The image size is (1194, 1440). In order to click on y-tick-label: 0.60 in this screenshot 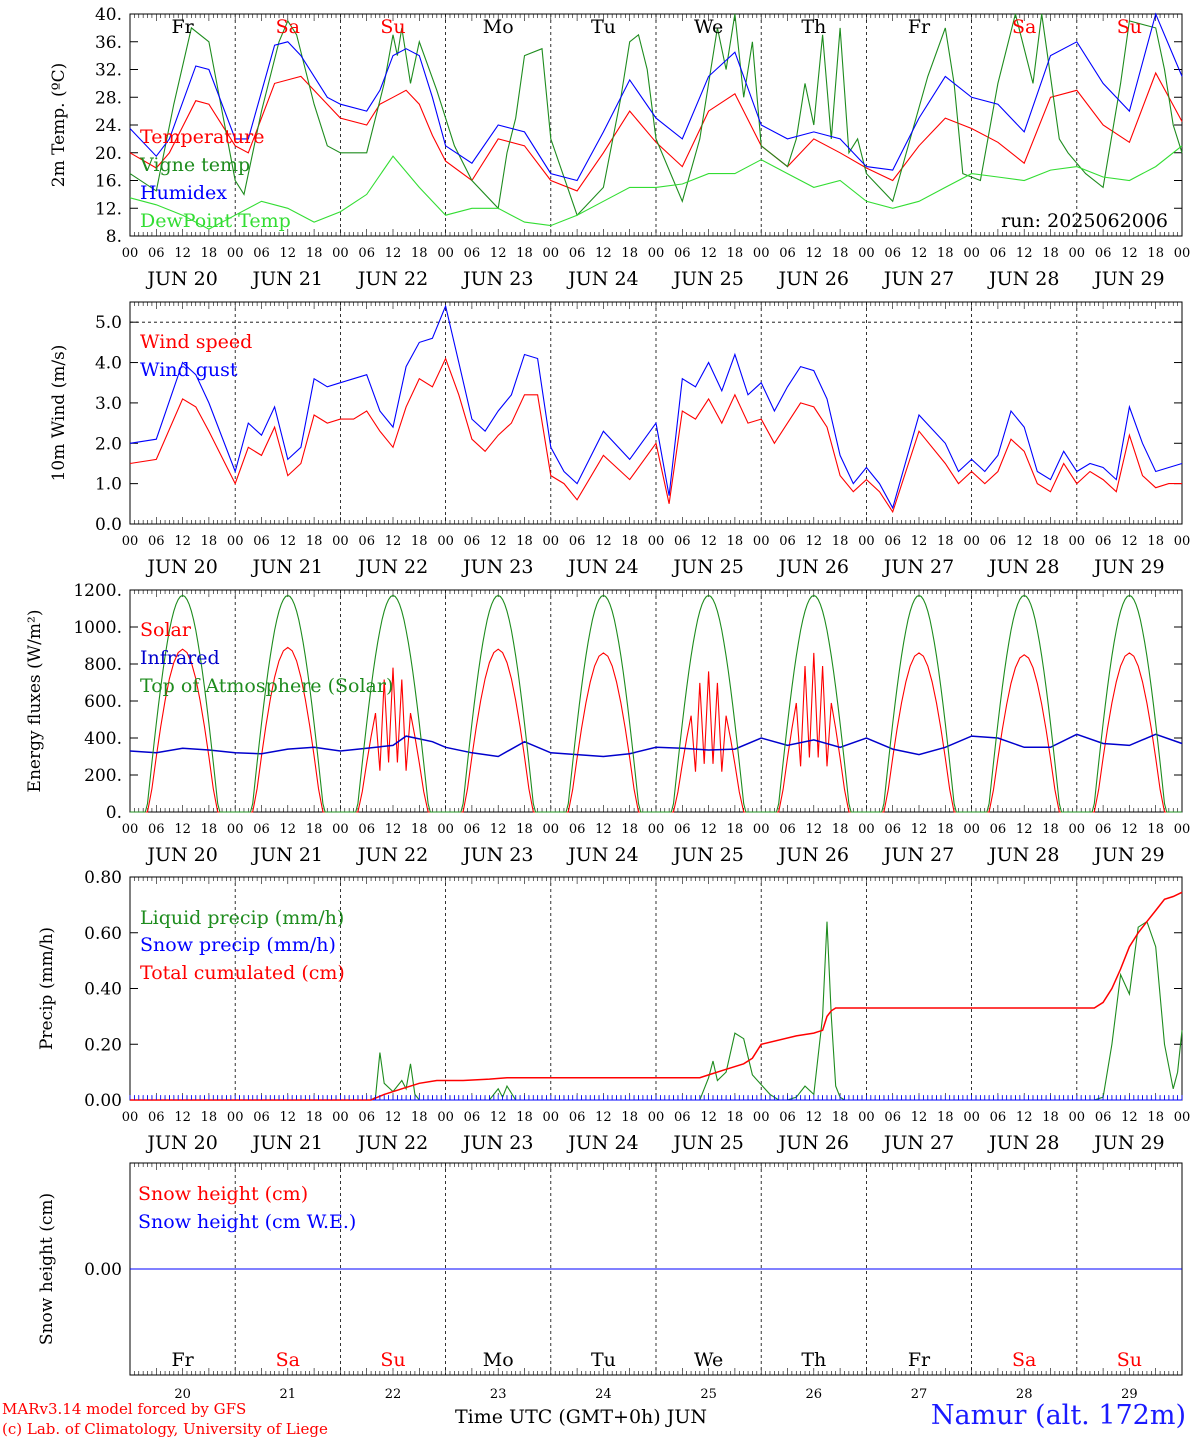, I will do `click(103, 934)`.